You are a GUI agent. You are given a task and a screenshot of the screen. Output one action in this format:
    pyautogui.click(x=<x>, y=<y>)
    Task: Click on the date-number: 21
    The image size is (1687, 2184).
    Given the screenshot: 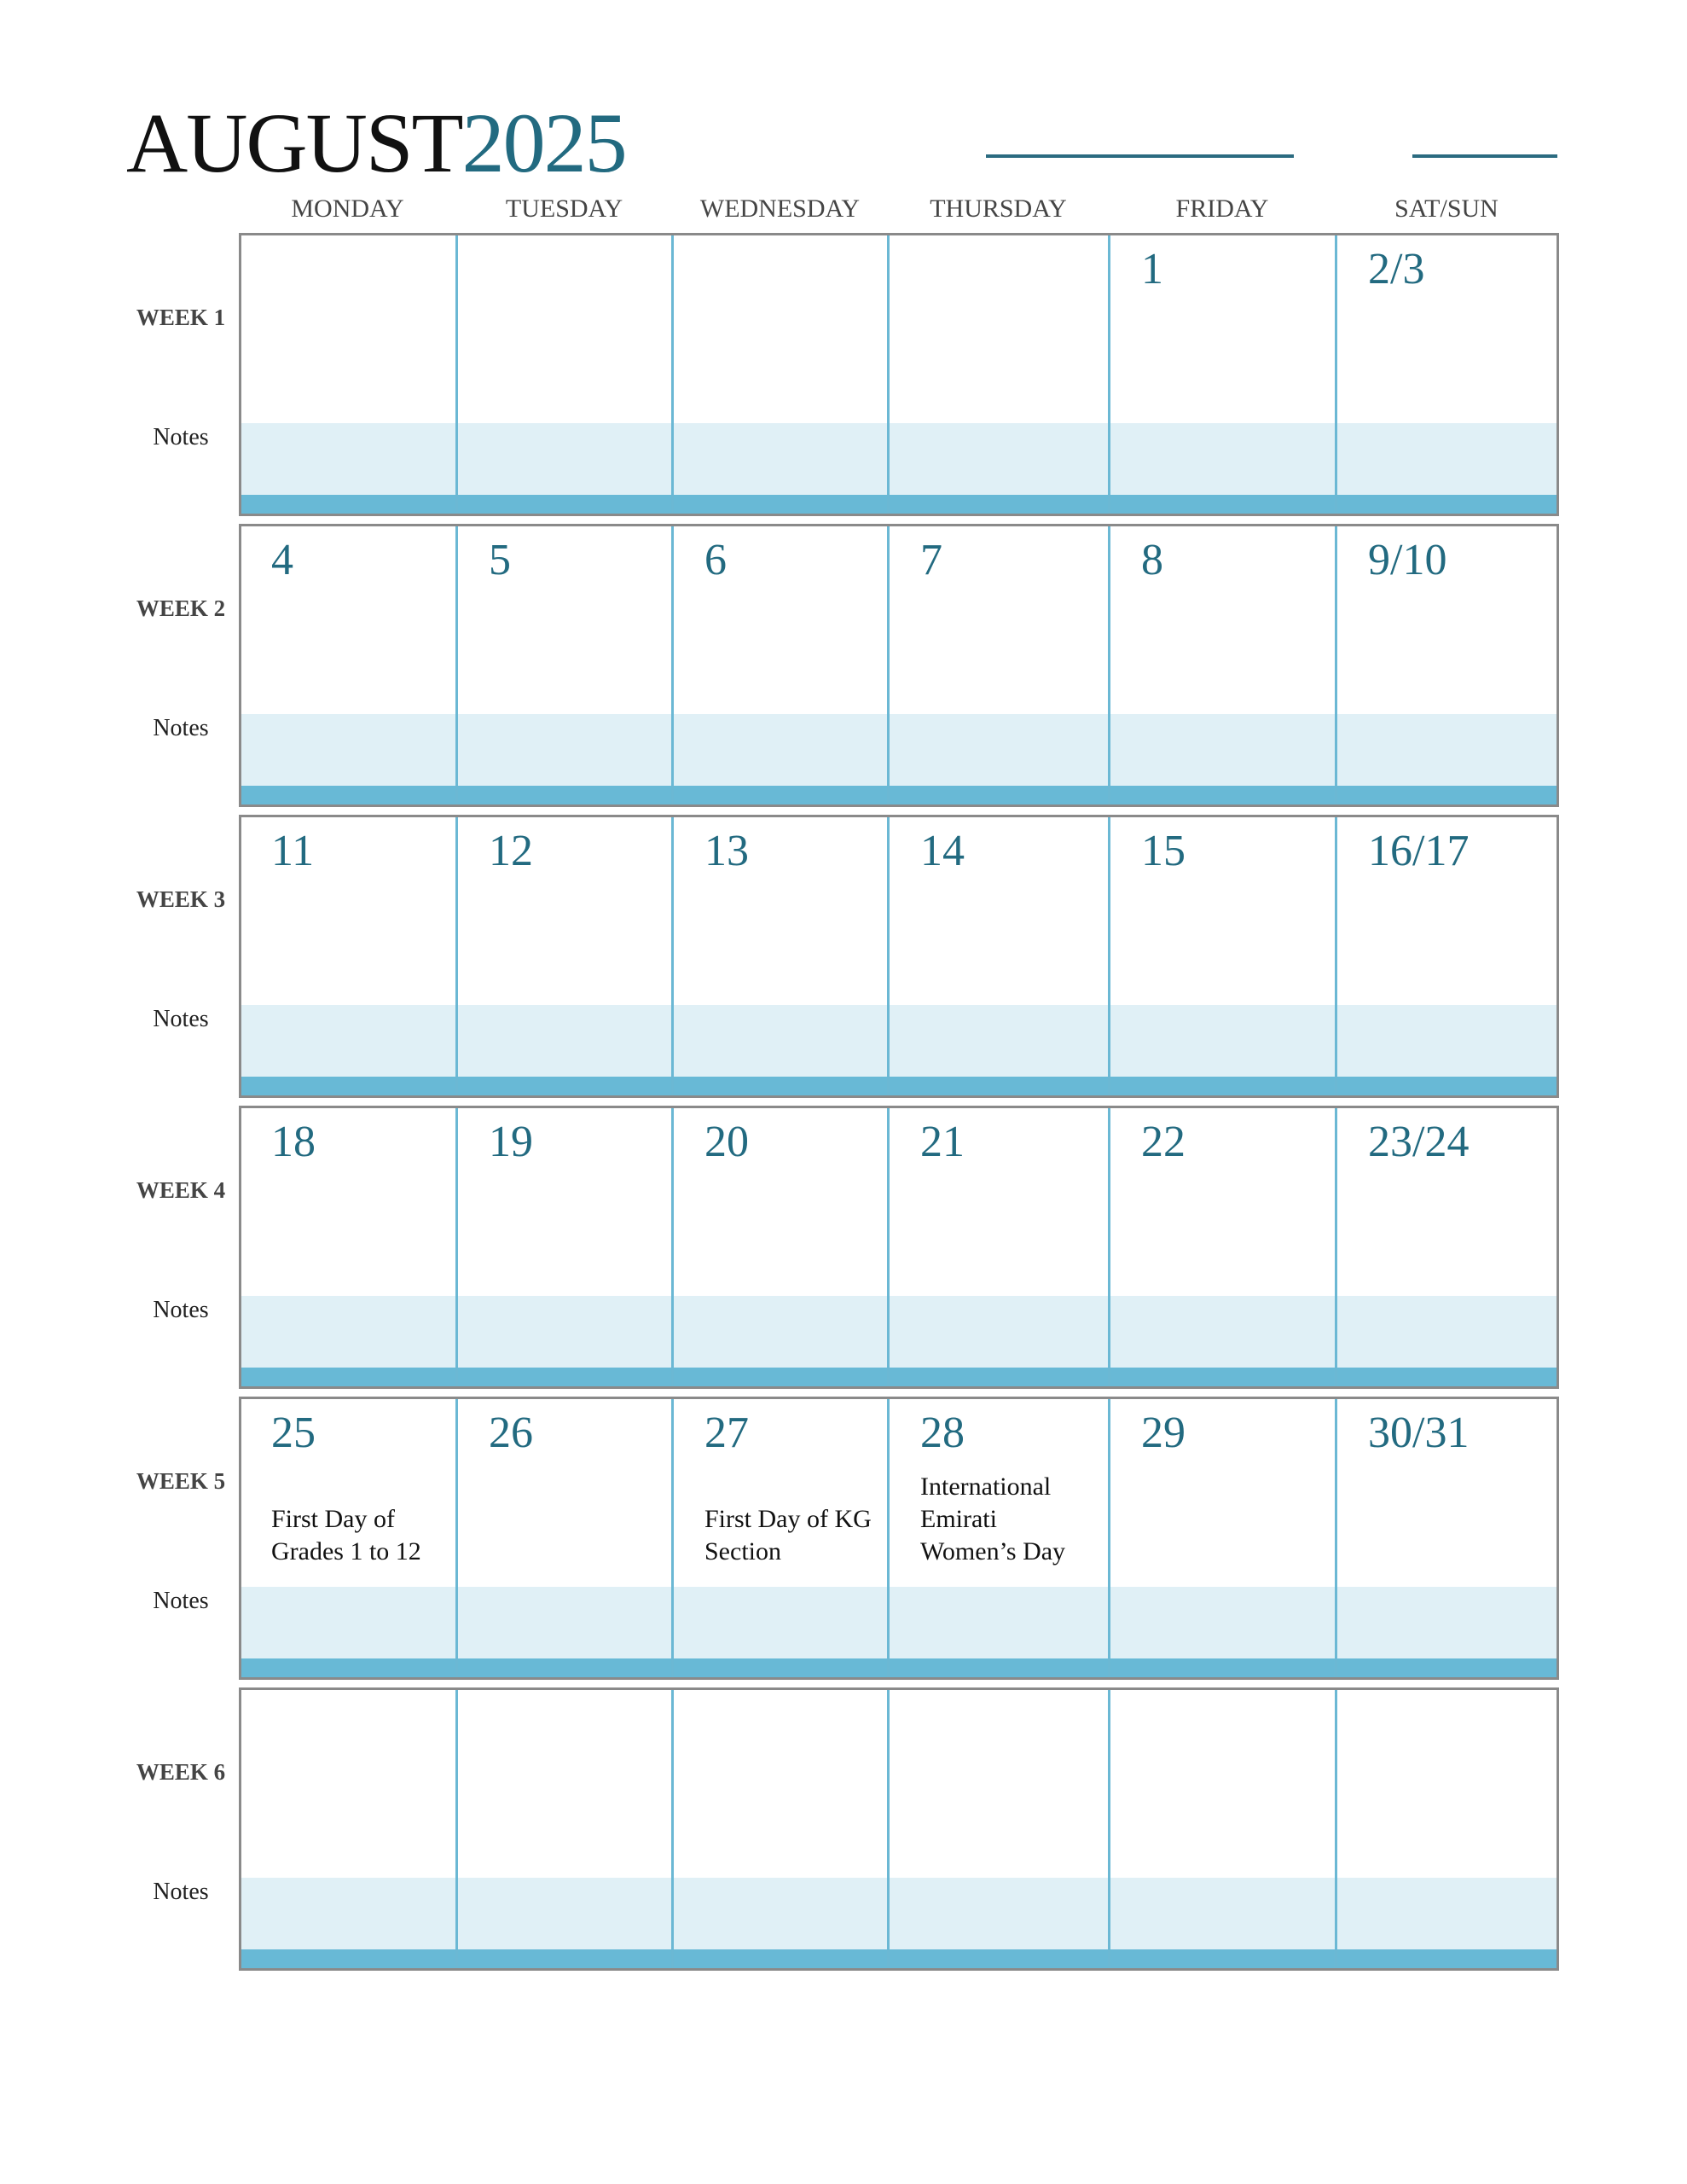 What is the action you would take?
    pyautogui.click(x=943, y=1142)
    